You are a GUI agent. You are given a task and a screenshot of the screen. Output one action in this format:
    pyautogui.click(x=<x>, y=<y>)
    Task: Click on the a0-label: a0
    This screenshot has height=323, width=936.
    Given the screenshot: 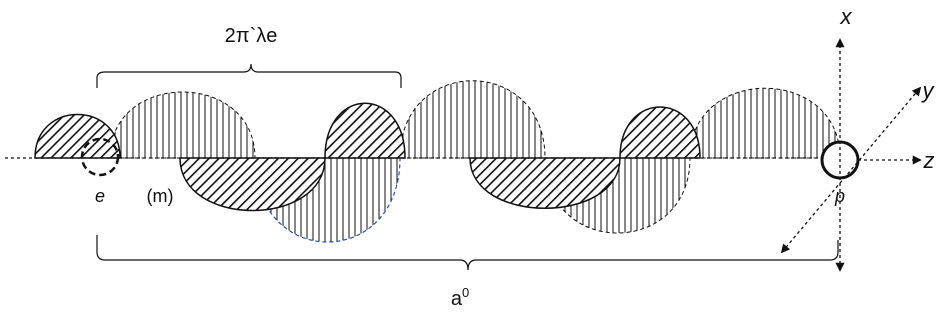 What is the action you would take?
    pyautogui.click(x=460, y=297)
    